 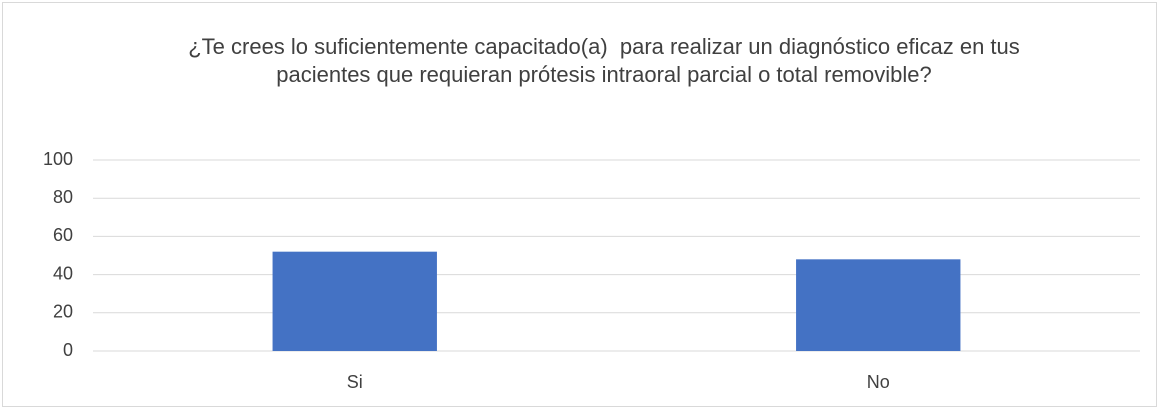 I want to click on y-tick-label: 0, so click(x=68, y=350).